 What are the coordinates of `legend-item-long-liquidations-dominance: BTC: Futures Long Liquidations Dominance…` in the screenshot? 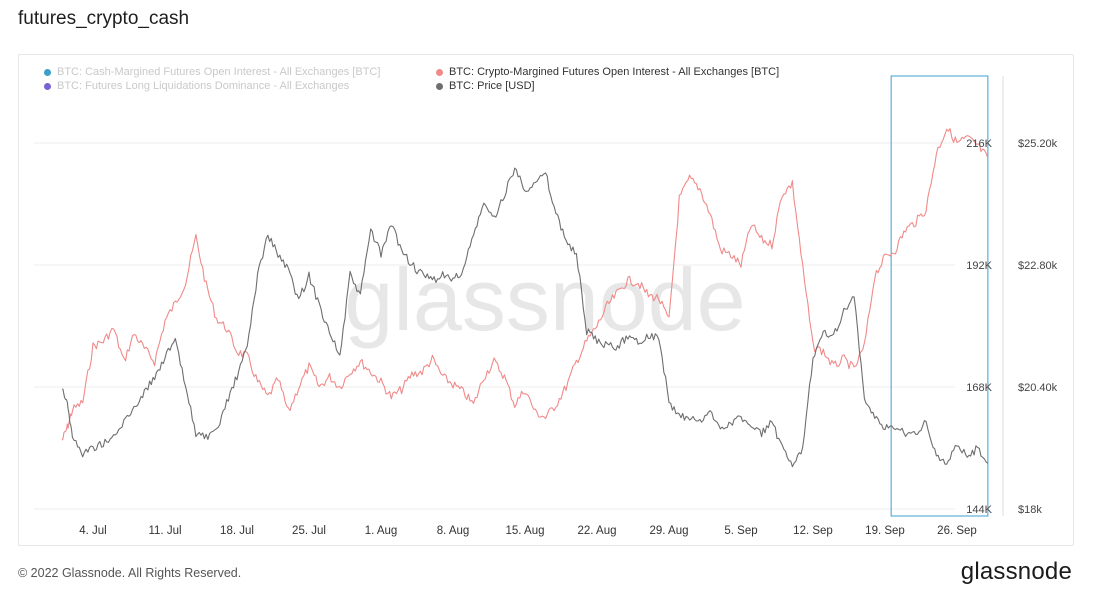 It's located at (212, 86).